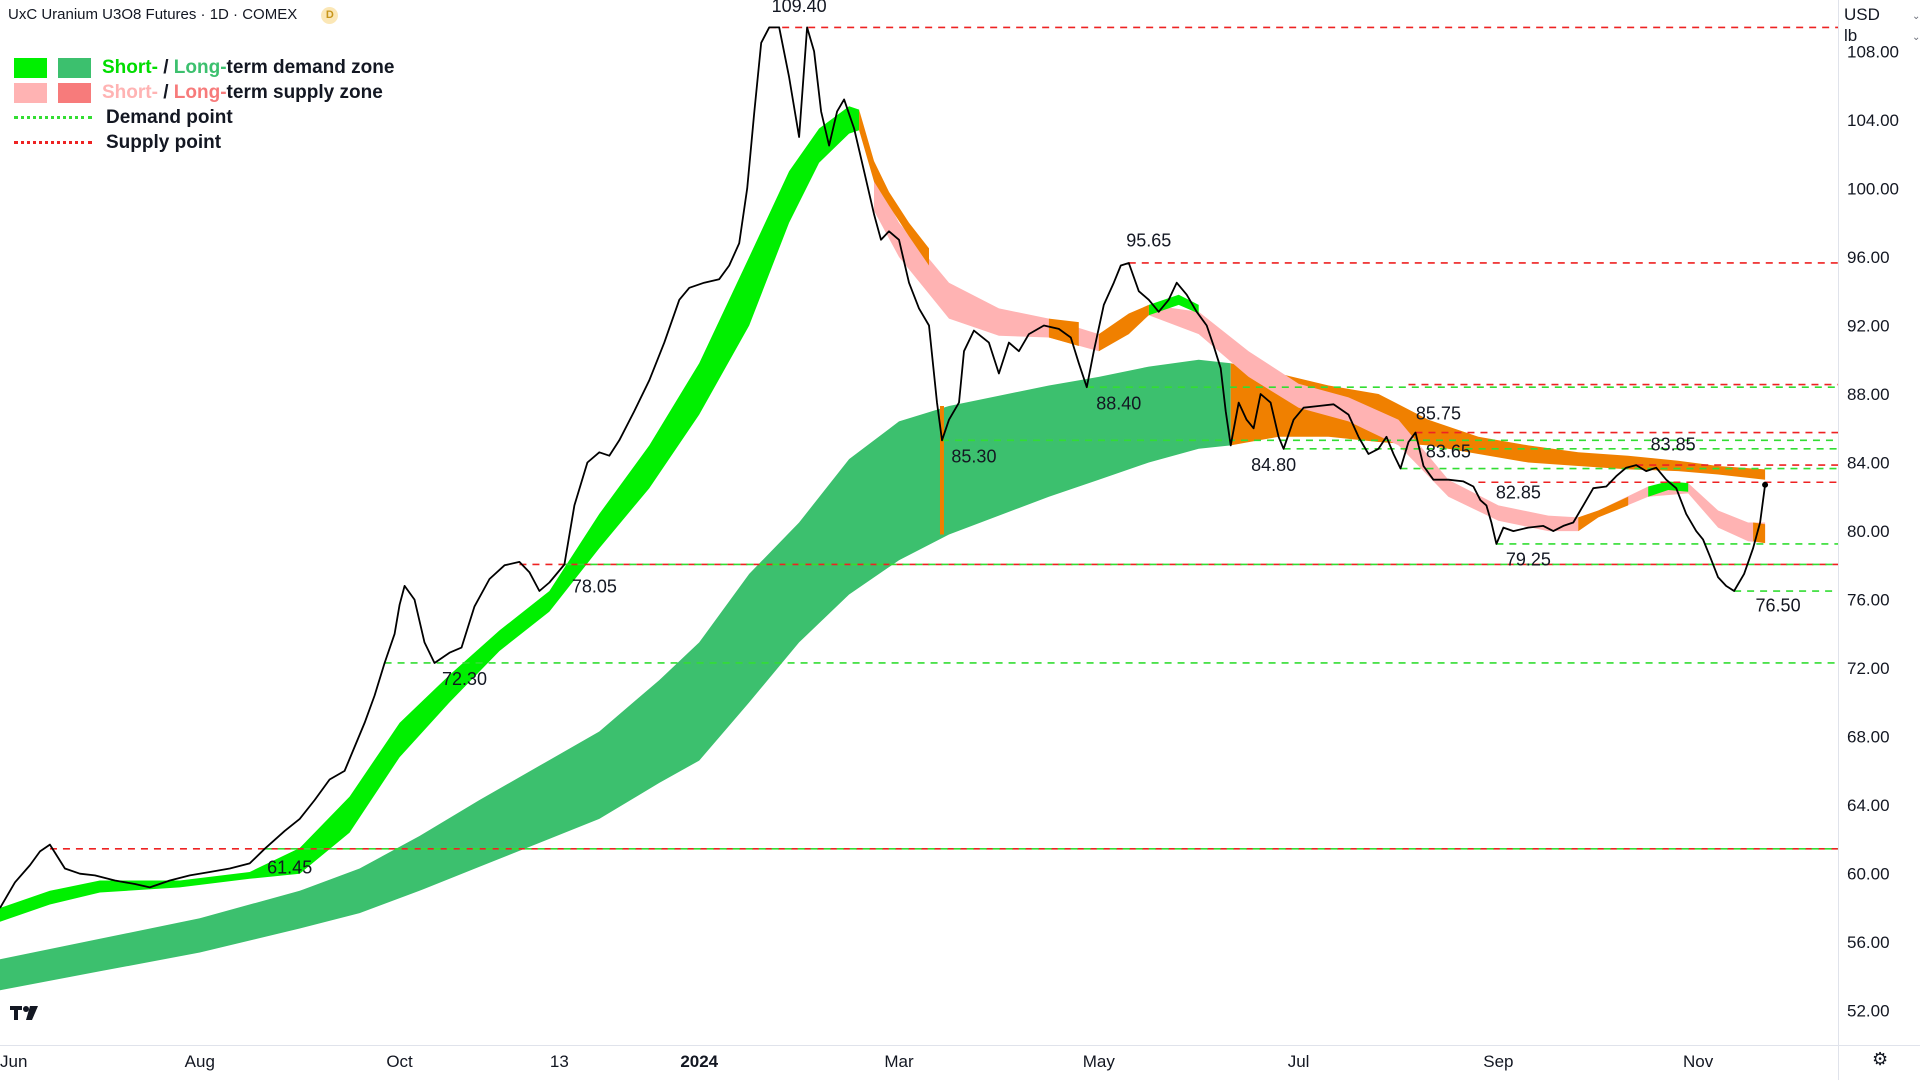  What do you see at coordinates (1118, 403) in the screenshot?
I see `demand-point-label: 88.40` at bounding box center [1118, 403].